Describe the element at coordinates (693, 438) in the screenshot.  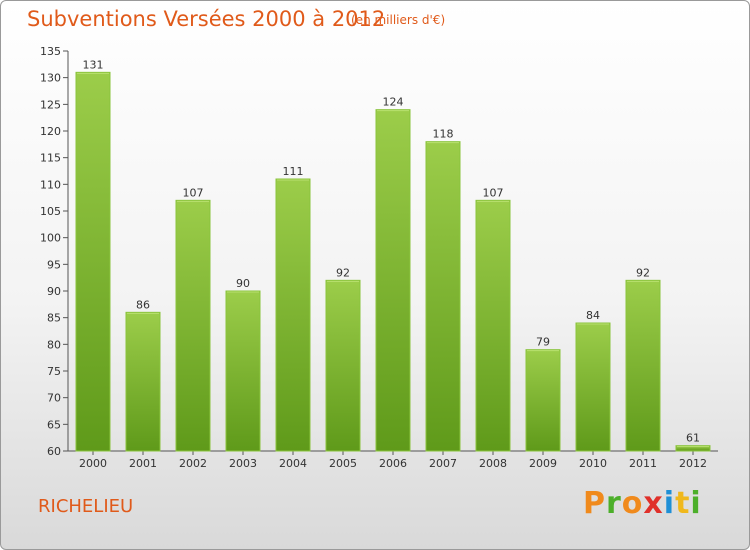
I see `data-label-2012: 61` at that location.